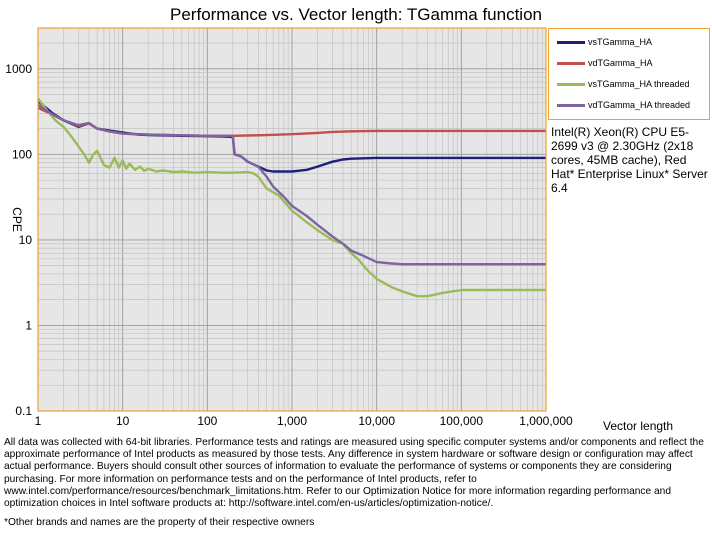  I want to click on legend-item: vsTGamma_HA threaded, so click(623, 84).